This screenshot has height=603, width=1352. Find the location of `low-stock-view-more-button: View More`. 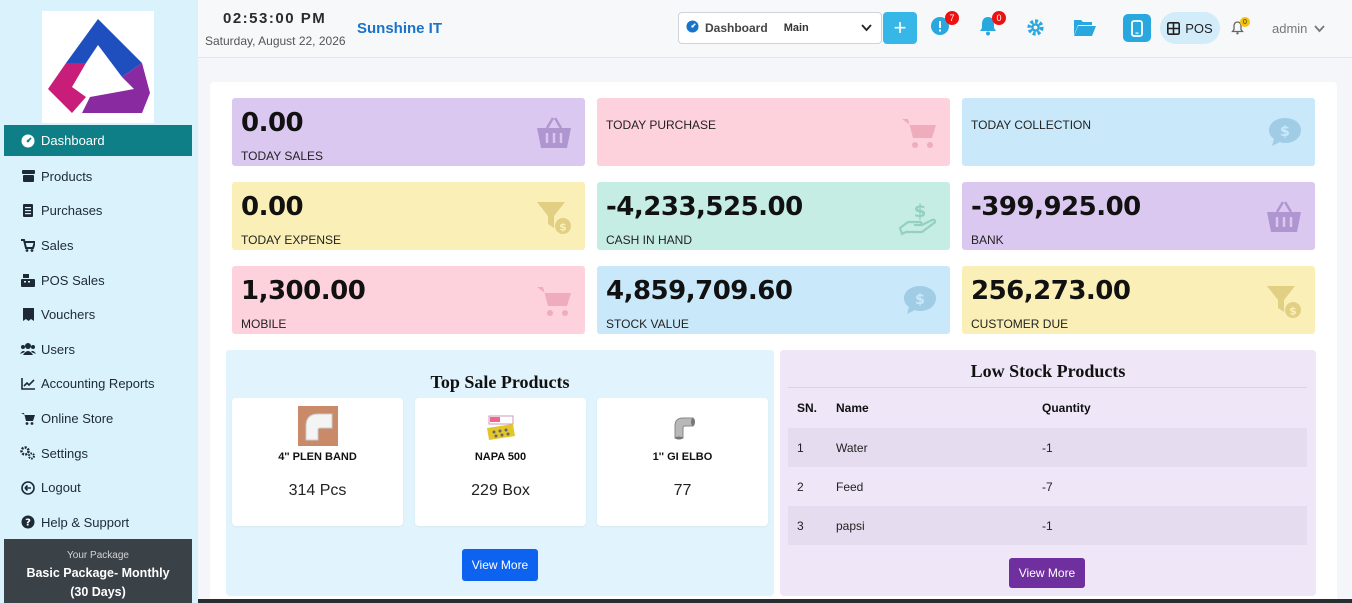

low-stock-view-more-button: View More is located at coordinates (1047, 573).